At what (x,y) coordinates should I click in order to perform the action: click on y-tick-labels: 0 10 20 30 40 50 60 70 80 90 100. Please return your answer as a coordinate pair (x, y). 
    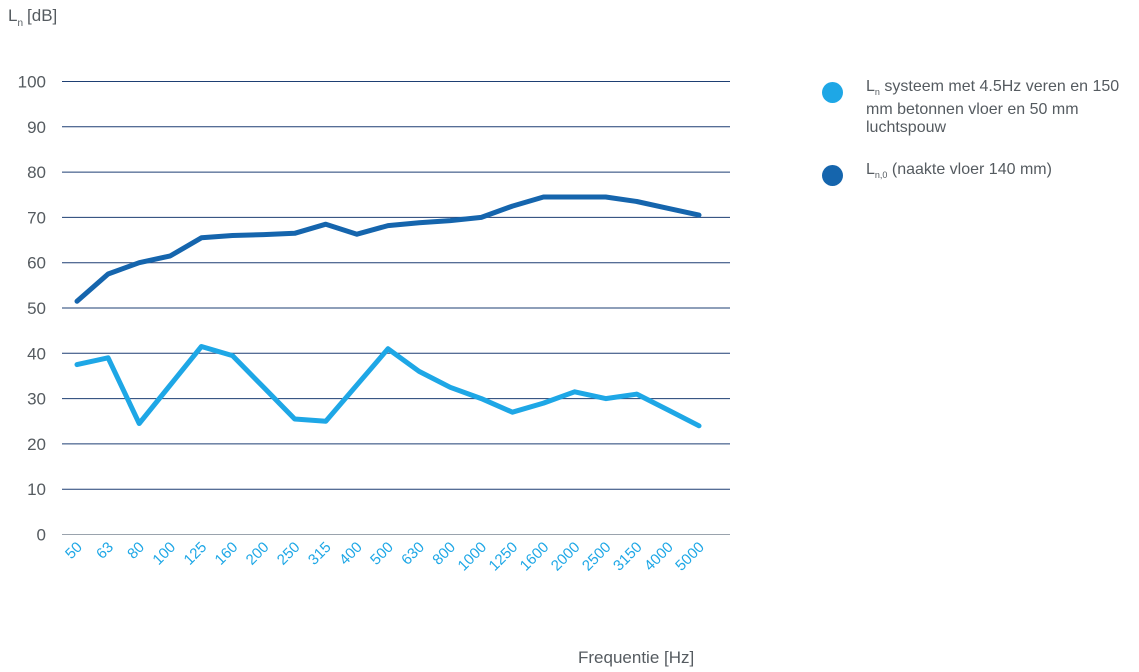
    Looking at the image, I should click on (32, 309).